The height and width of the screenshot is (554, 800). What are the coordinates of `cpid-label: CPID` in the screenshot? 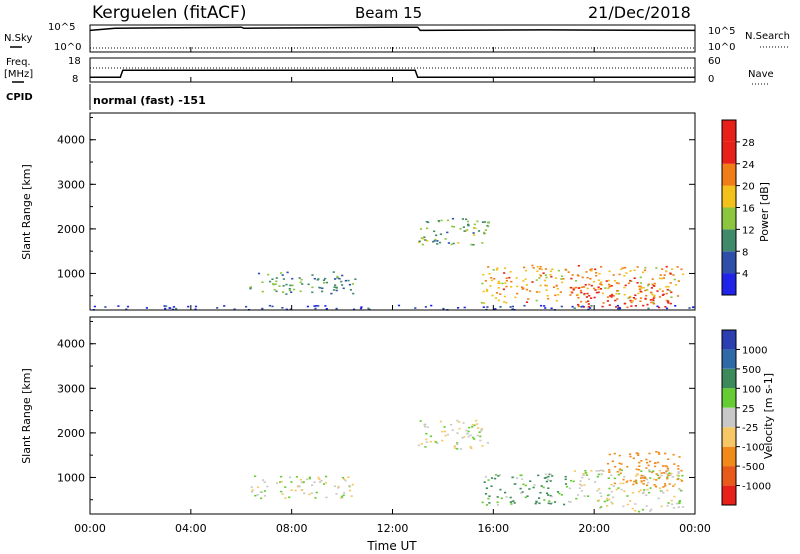 It's located at (19, 97).